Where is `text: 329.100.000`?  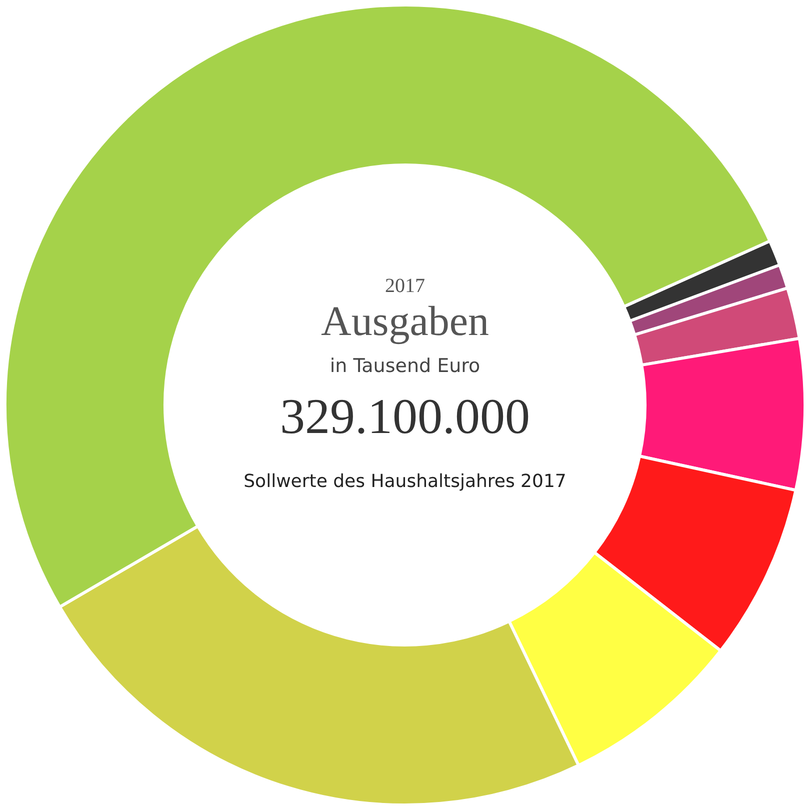 text: 329.100.000 is located at coordinates (405, 416).